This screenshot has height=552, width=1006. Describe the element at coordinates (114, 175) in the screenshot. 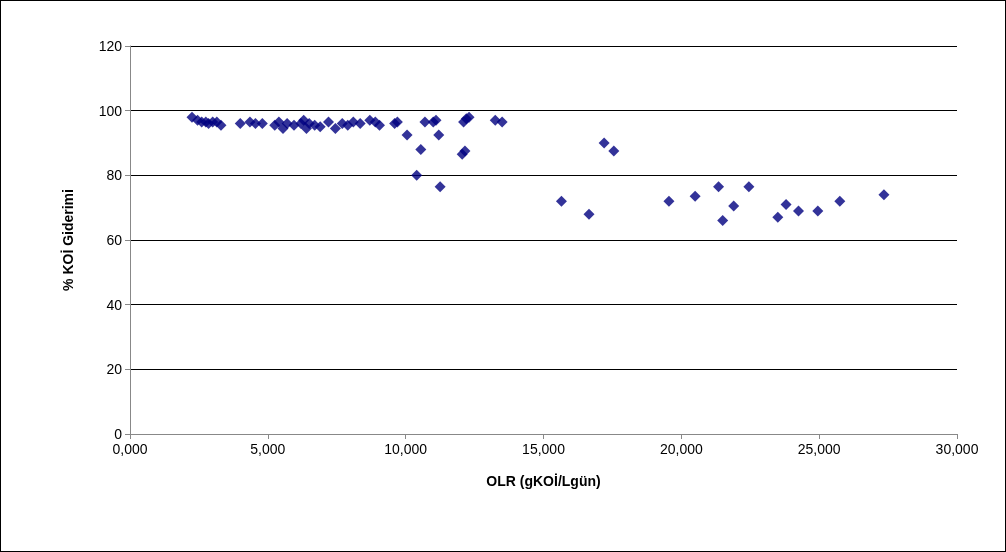

I see `y-tick-label: 80` at that location.